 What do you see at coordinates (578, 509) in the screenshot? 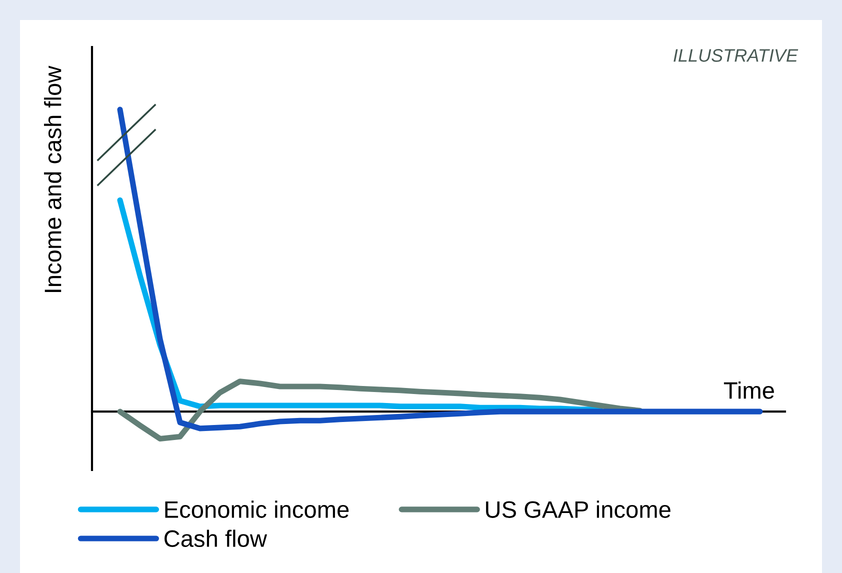
I see `legend-label: US GAAP income` at bounding box center [578, 509].